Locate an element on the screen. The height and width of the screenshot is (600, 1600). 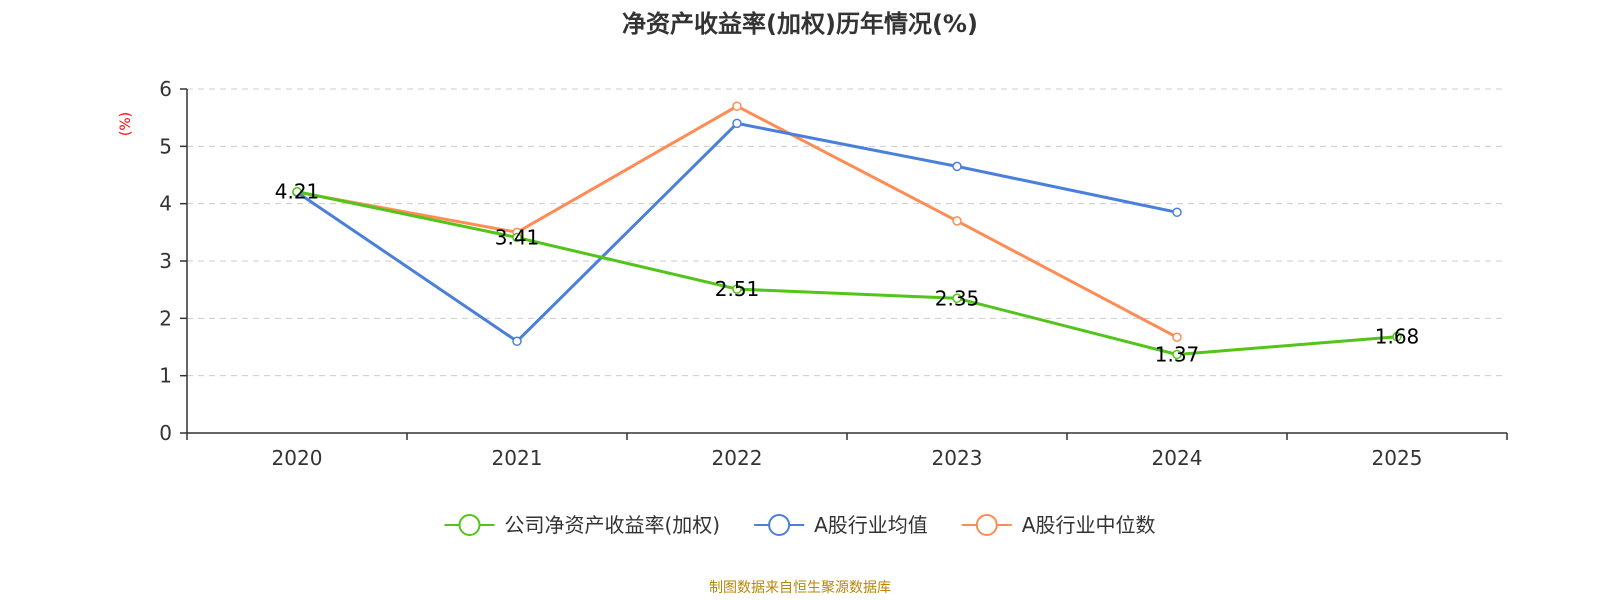
data-label: 1.37 is located at coordinates (1177, 354).